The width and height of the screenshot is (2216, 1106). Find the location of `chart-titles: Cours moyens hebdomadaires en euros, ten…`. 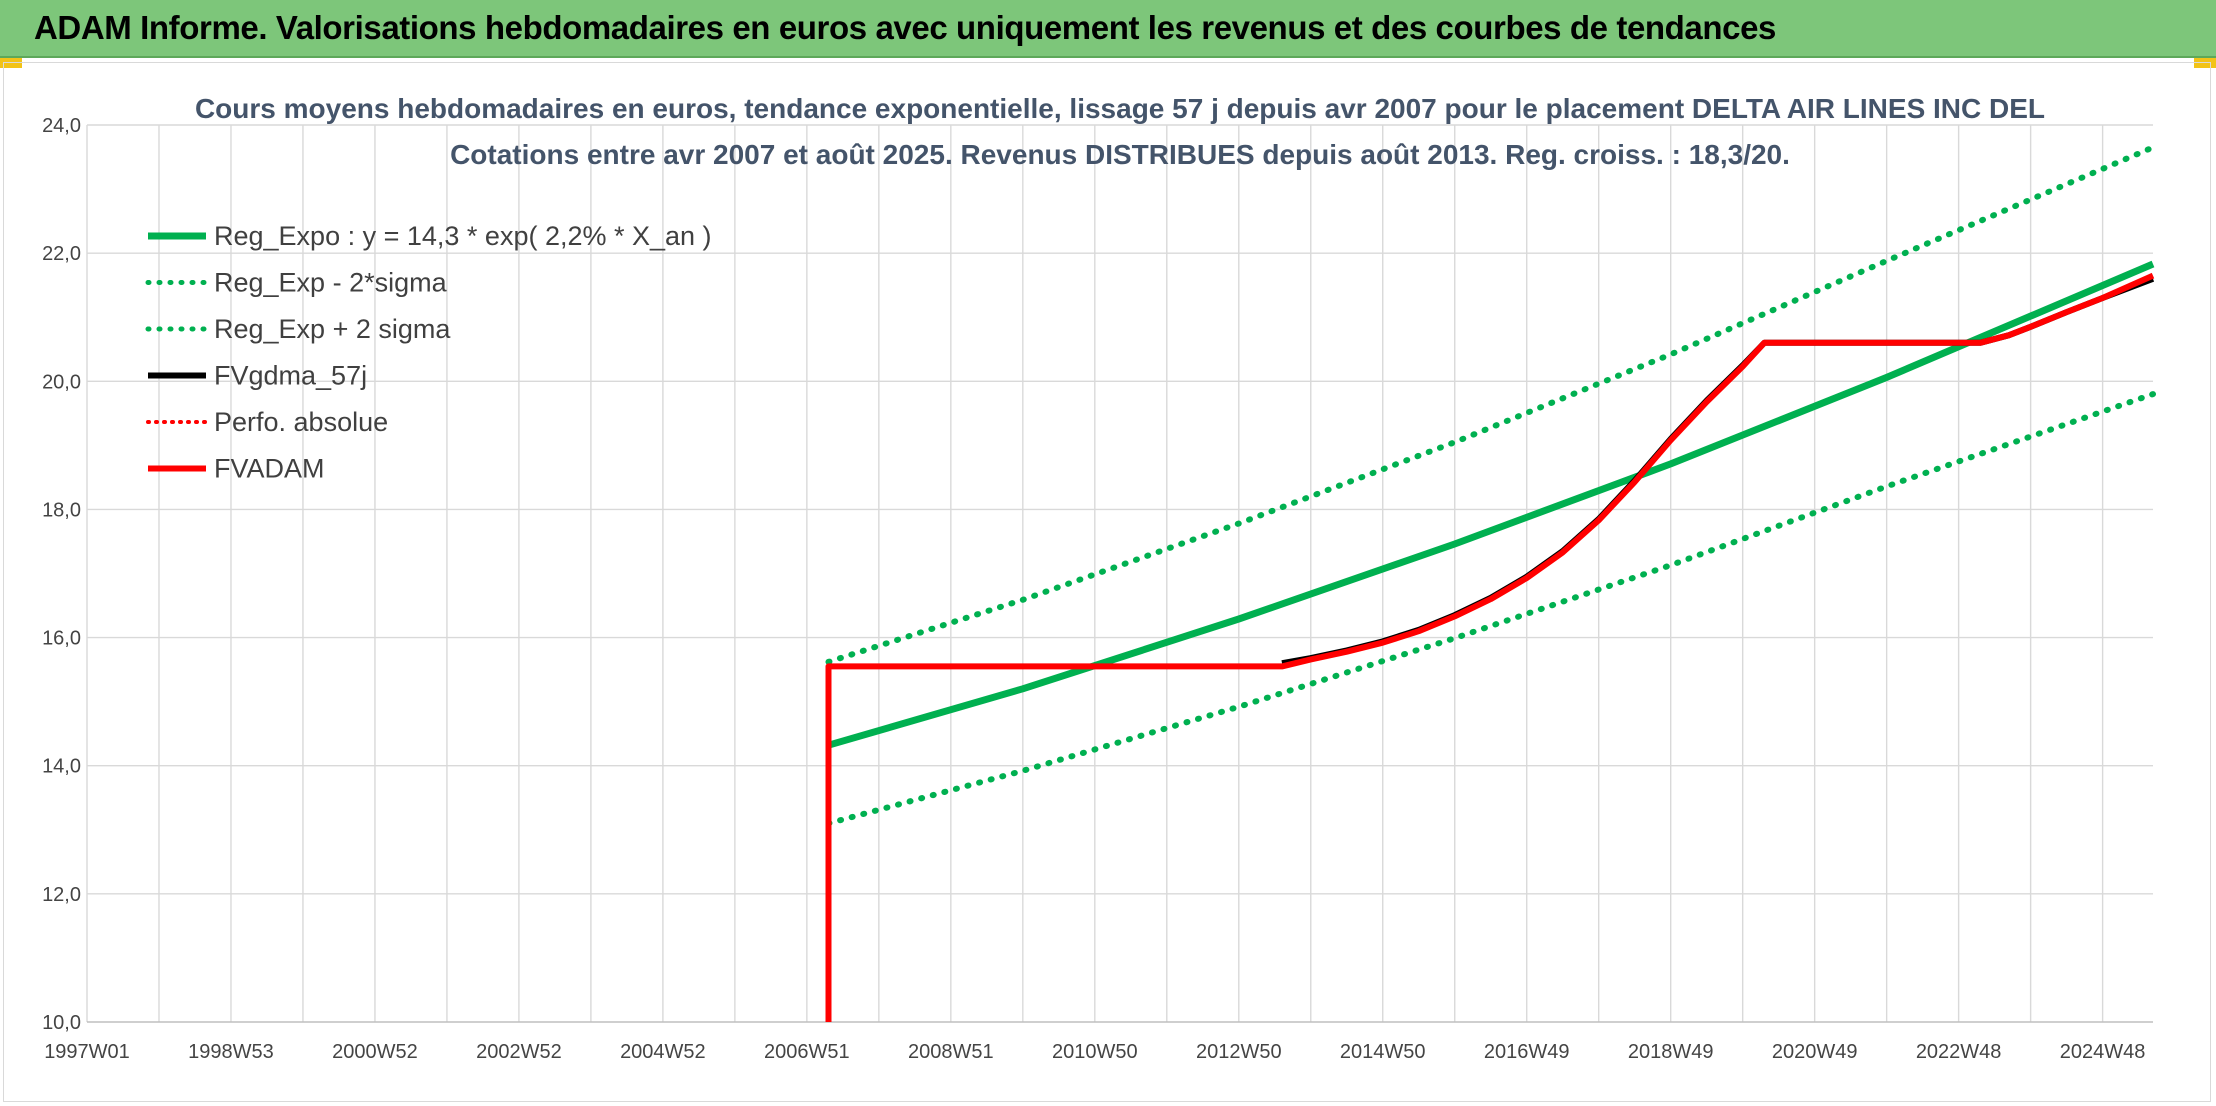

chart-titles: Cours moyens hebdomadaires en euros, ten… is located at coordinates (1120, 131).